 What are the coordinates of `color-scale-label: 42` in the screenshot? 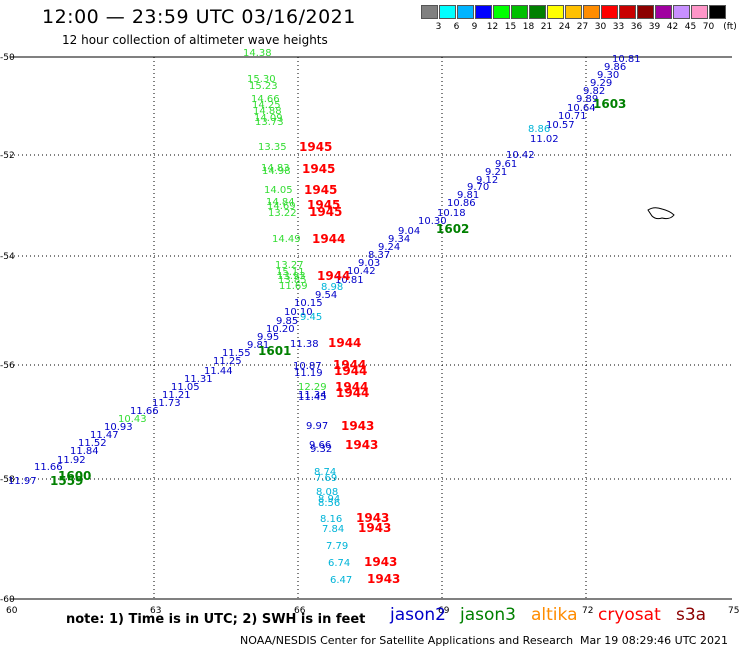 It's located at (672, 27).